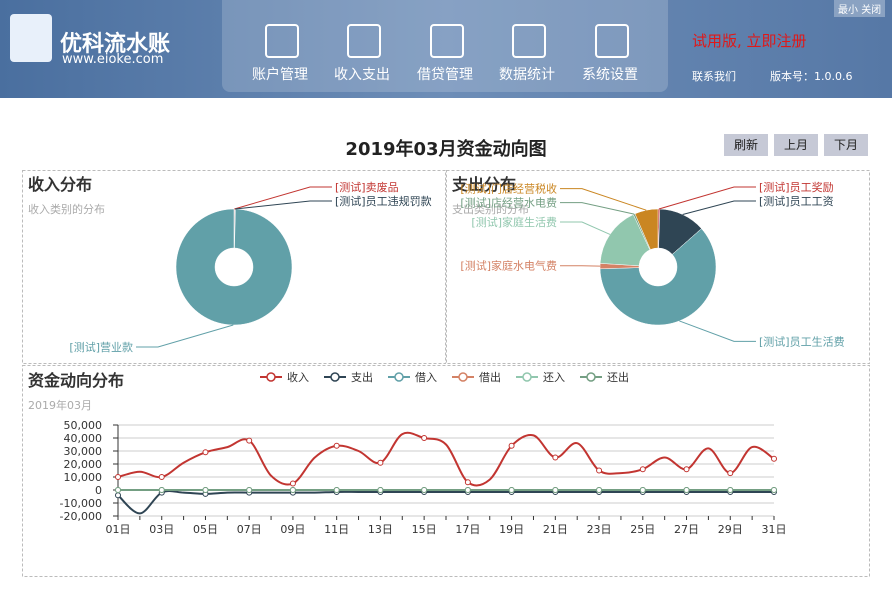  Describe the element at coordinates (367, 187) in the screenshot. I see `pie-label: [测试]卖废品` at that location.